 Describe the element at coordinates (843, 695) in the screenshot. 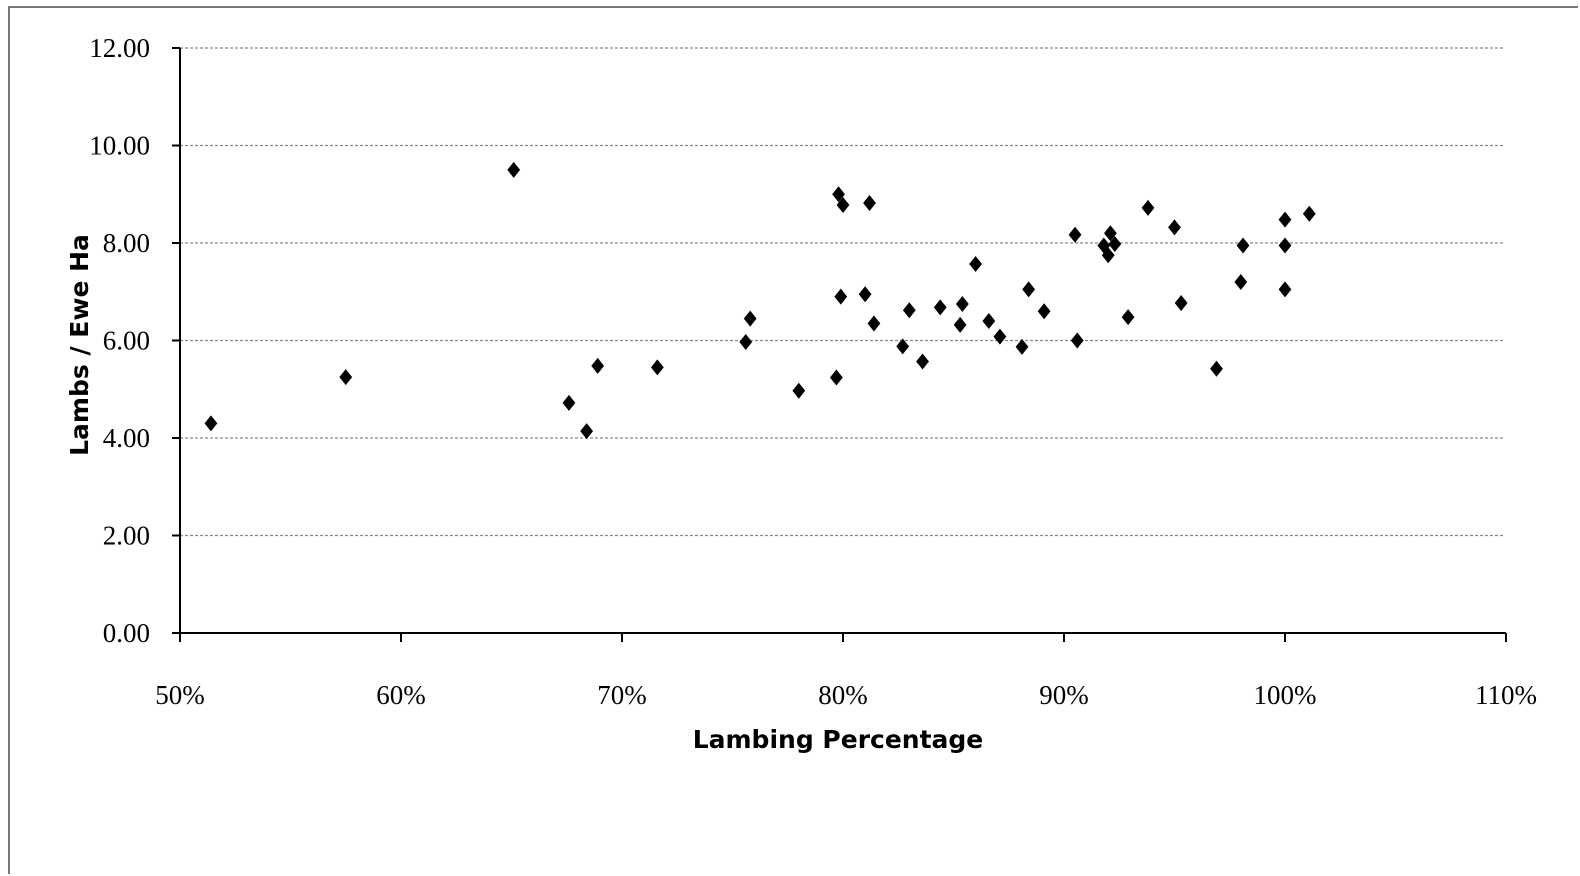

I see `x-tick-label: 80%` at that location.